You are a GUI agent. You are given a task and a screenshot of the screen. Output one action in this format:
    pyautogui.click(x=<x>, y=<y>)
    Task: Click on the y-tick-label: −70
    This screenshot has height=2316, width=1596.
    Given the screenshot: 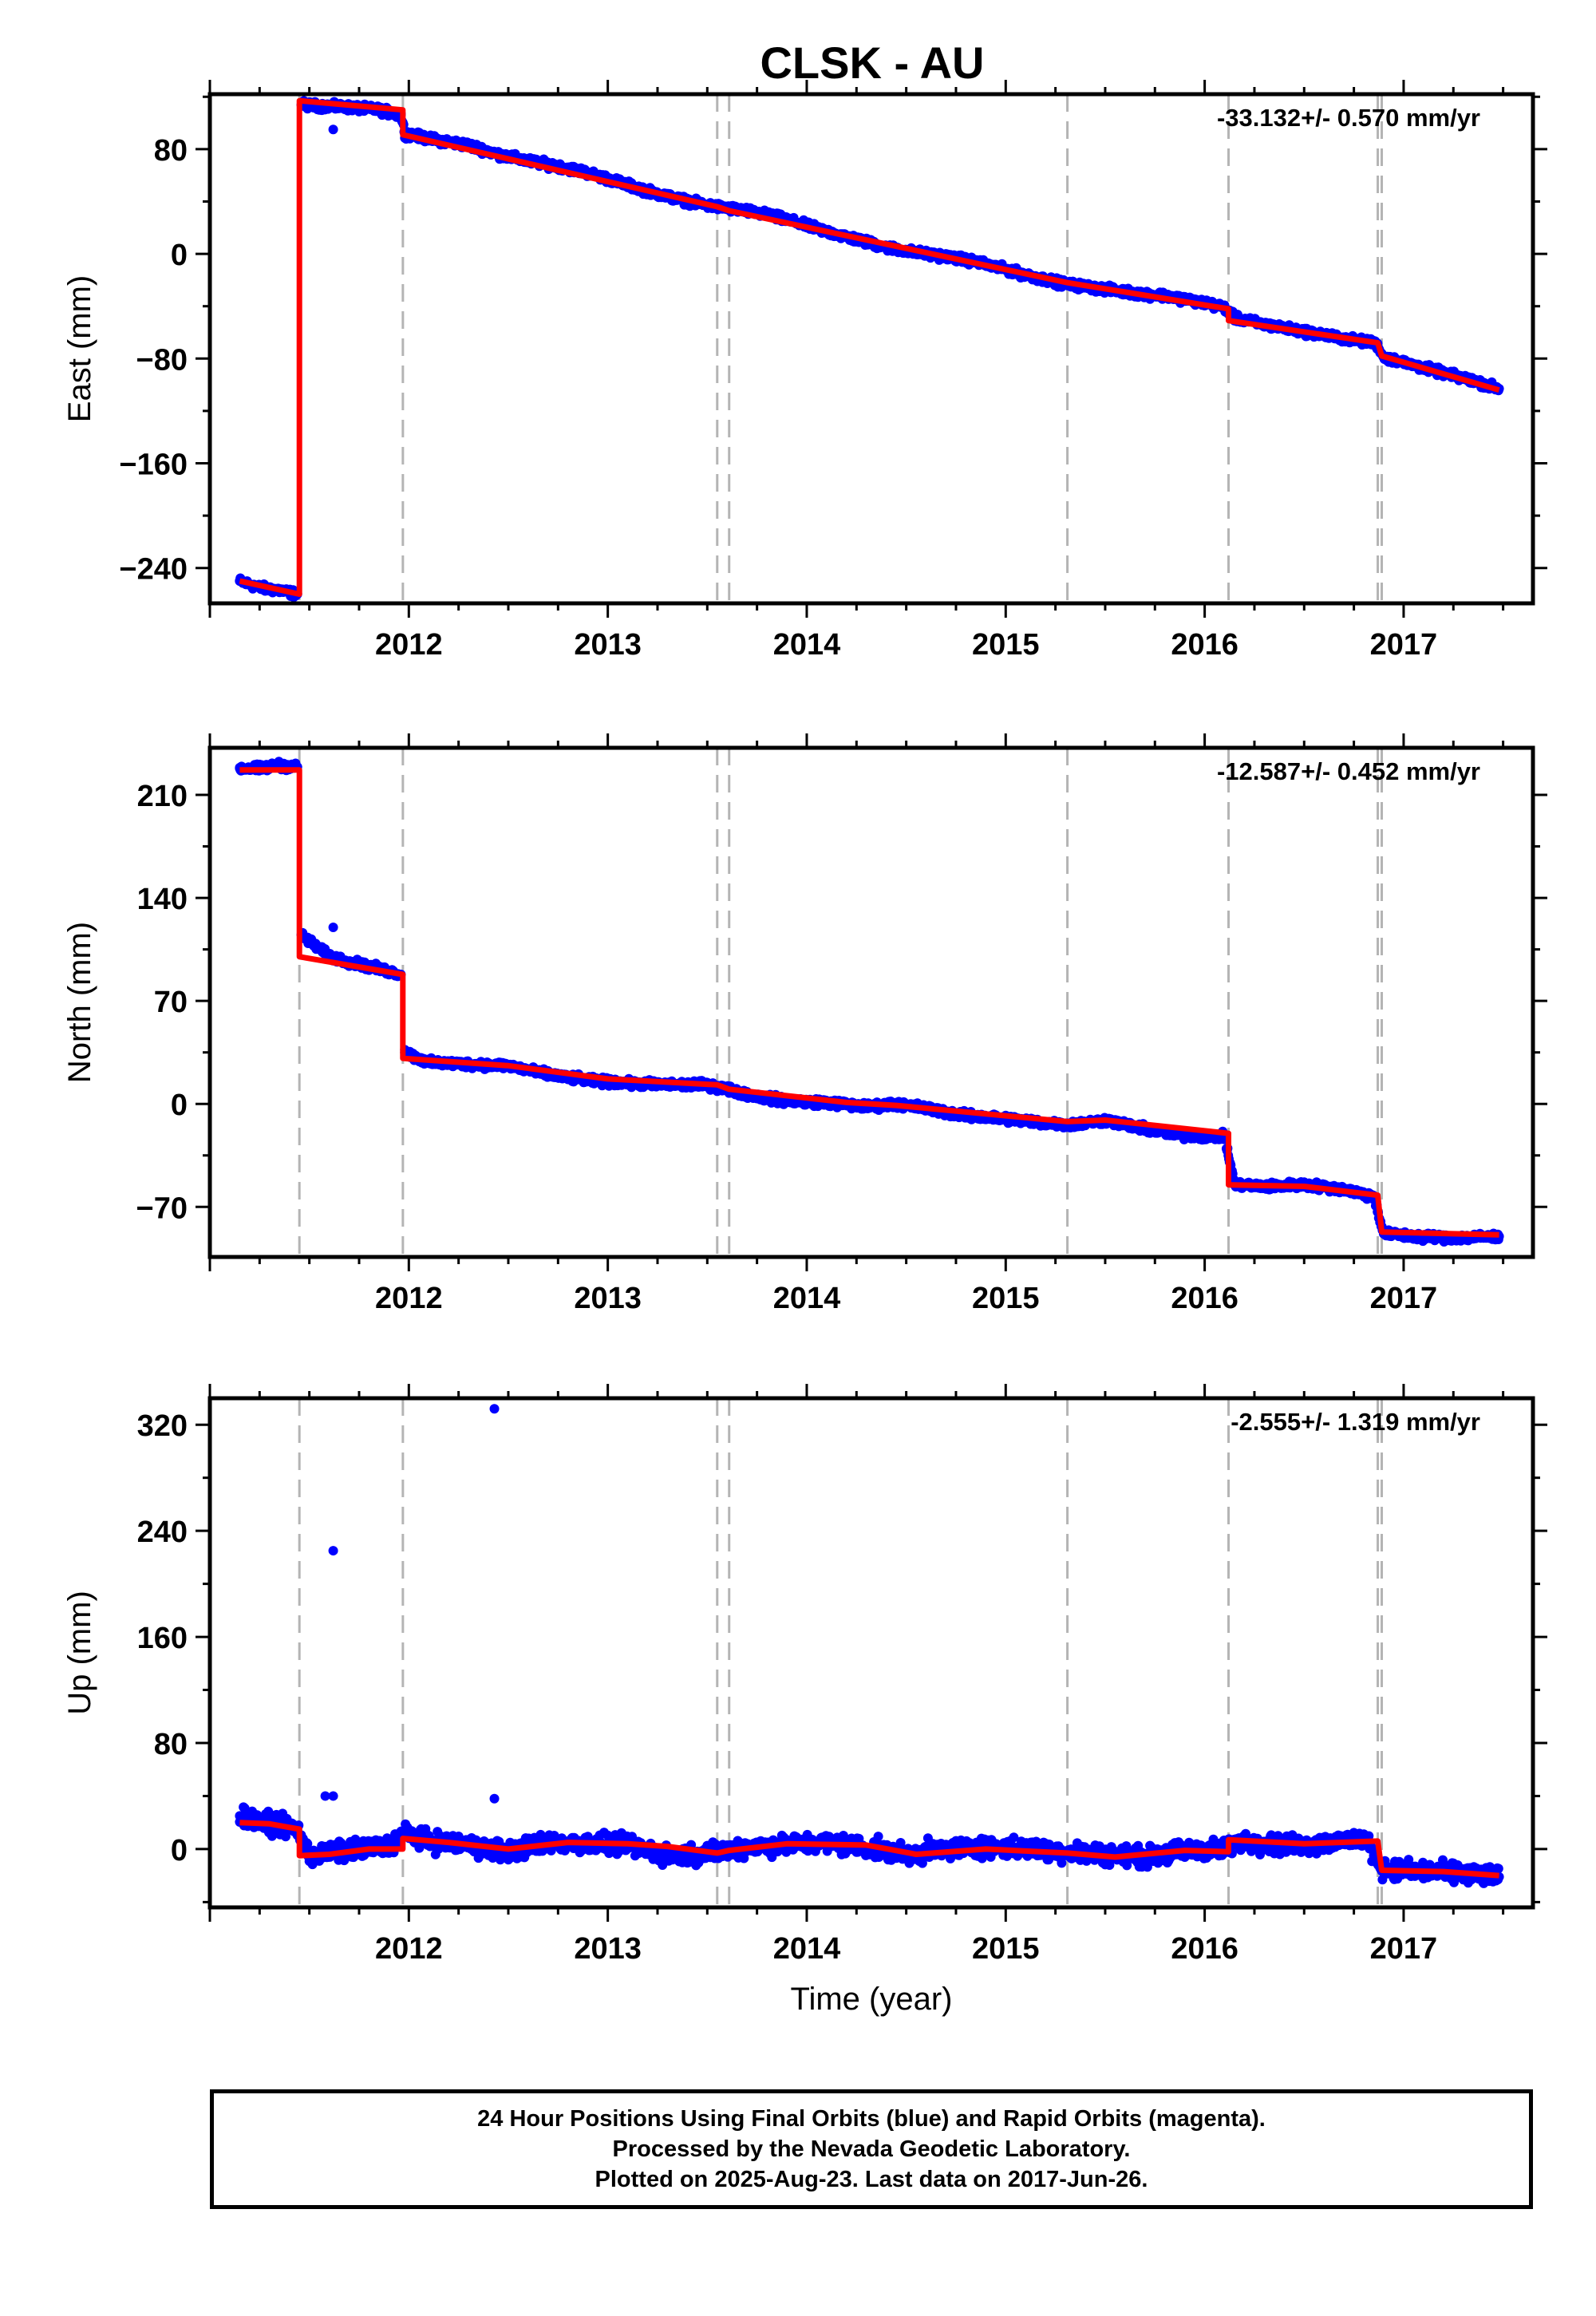 What is the action you would take?
    pyautogui.click(x=162, y=1208)
    